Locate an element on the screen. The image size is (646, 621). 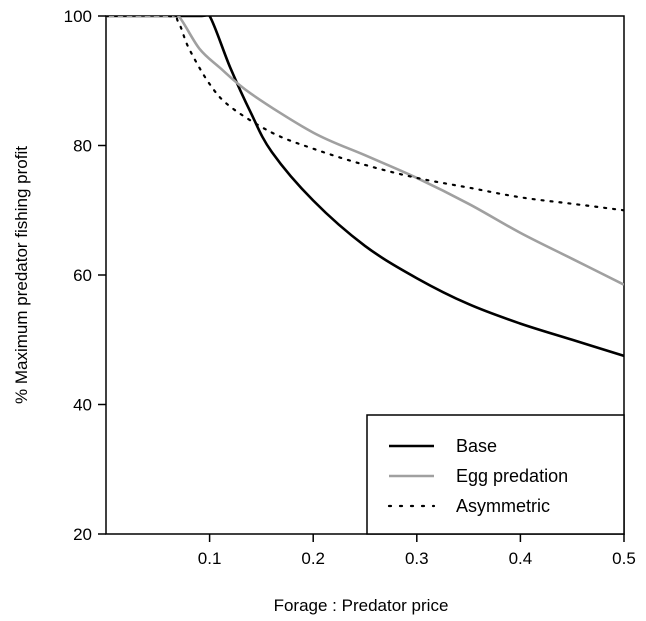
legend-label-base: Base is located at coordinates (476, 446).